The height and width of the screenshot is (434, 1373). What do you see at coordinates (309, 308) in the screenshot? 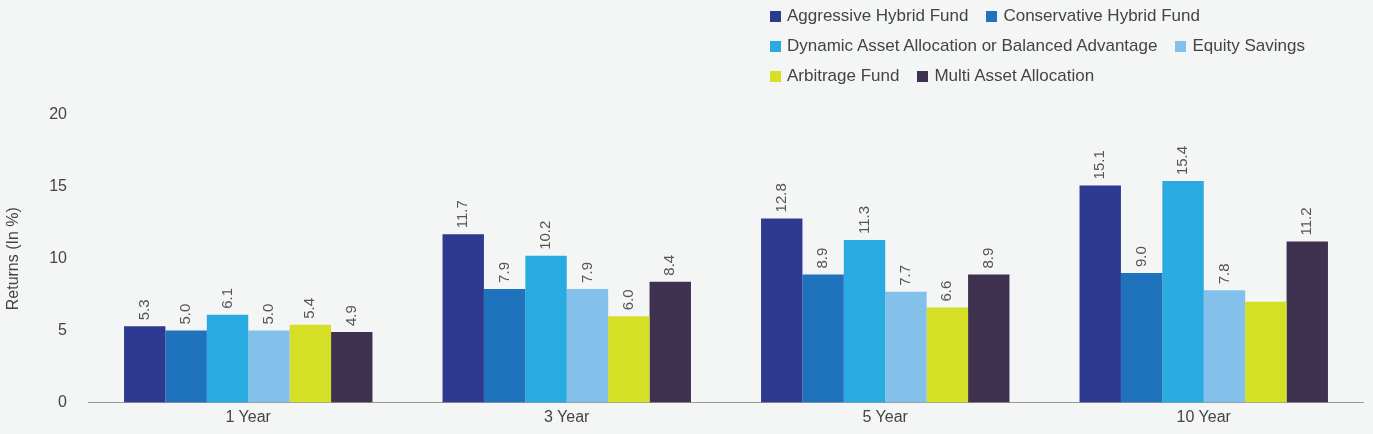
I see `data-label: 5.4` at bounding box center [309, 308].